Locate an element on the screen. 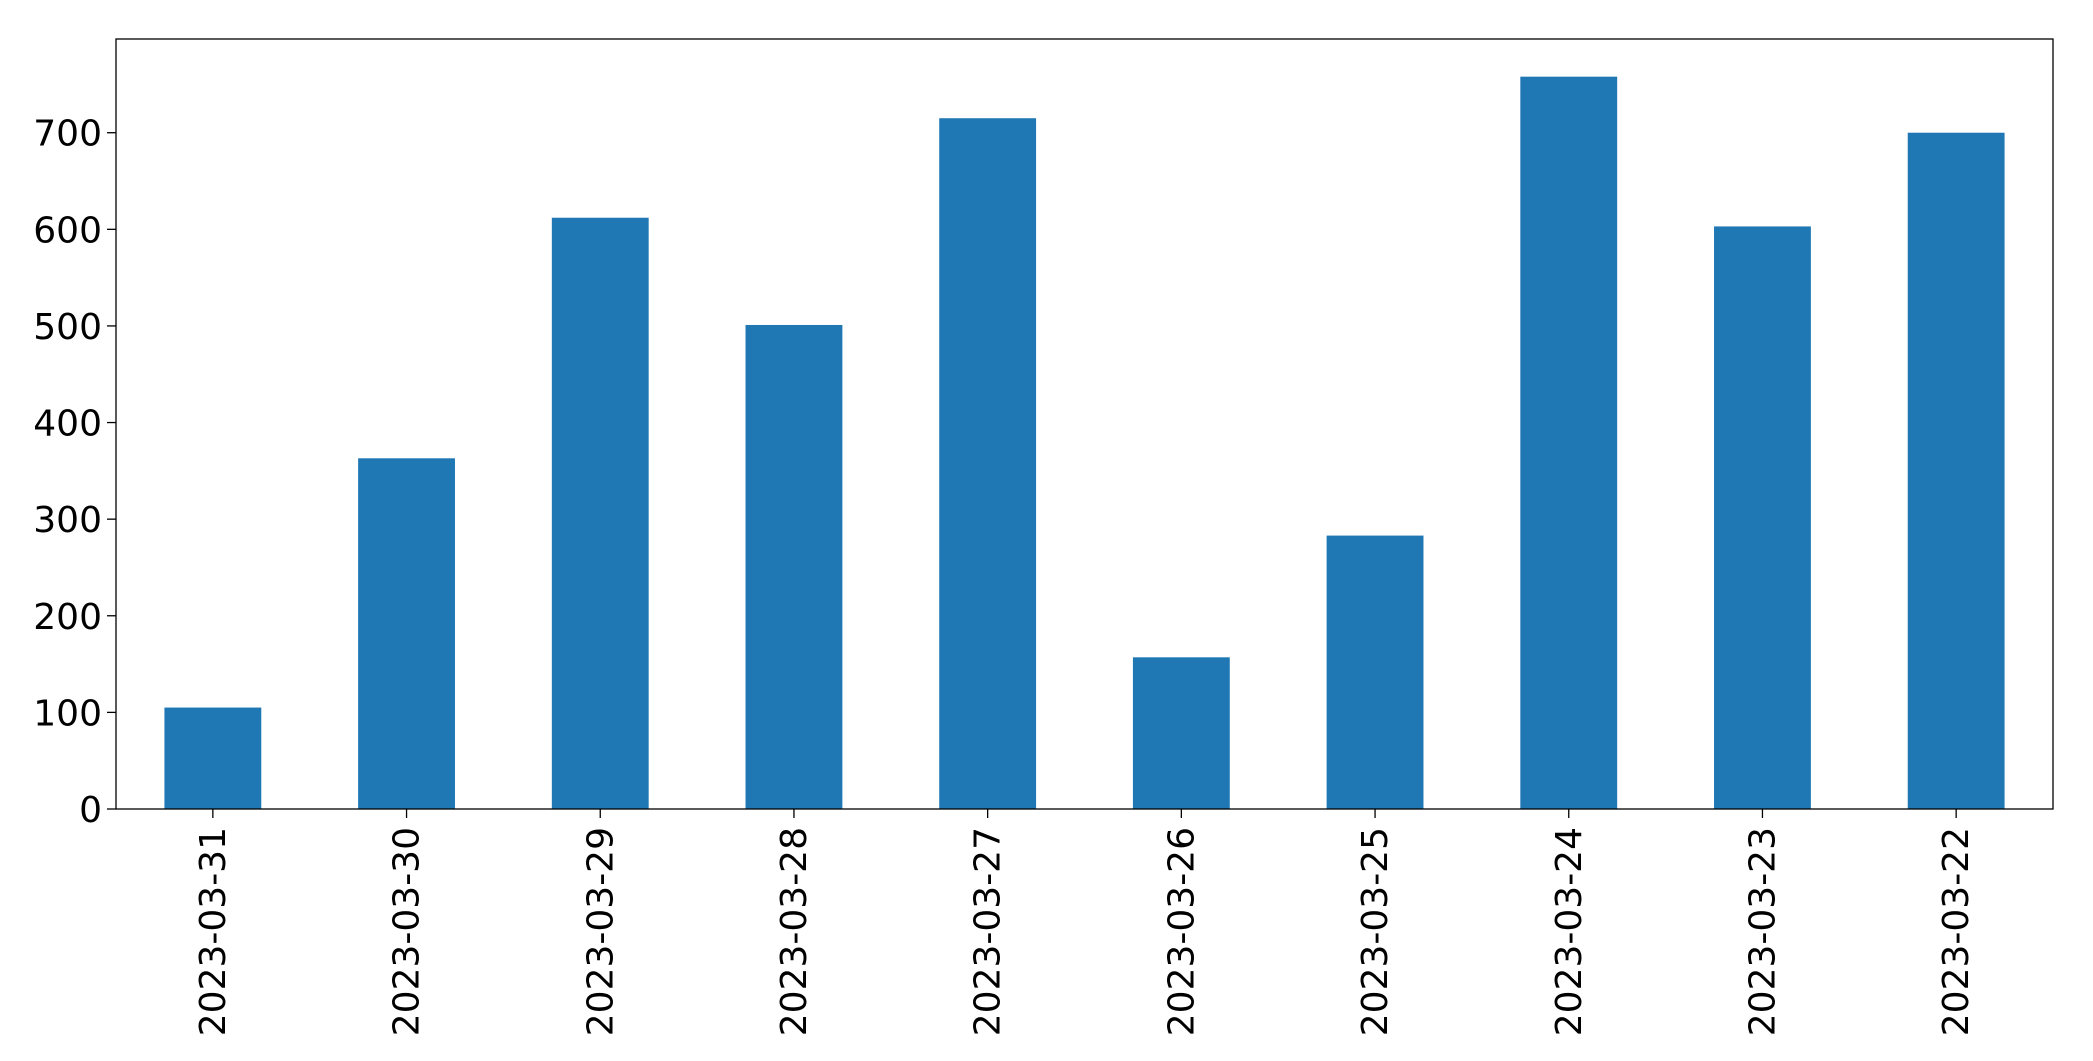 Image resolution: width=2093 pixels, height=1061 pixels. y-tick-label: 200 is located at coordinates (67, 617).